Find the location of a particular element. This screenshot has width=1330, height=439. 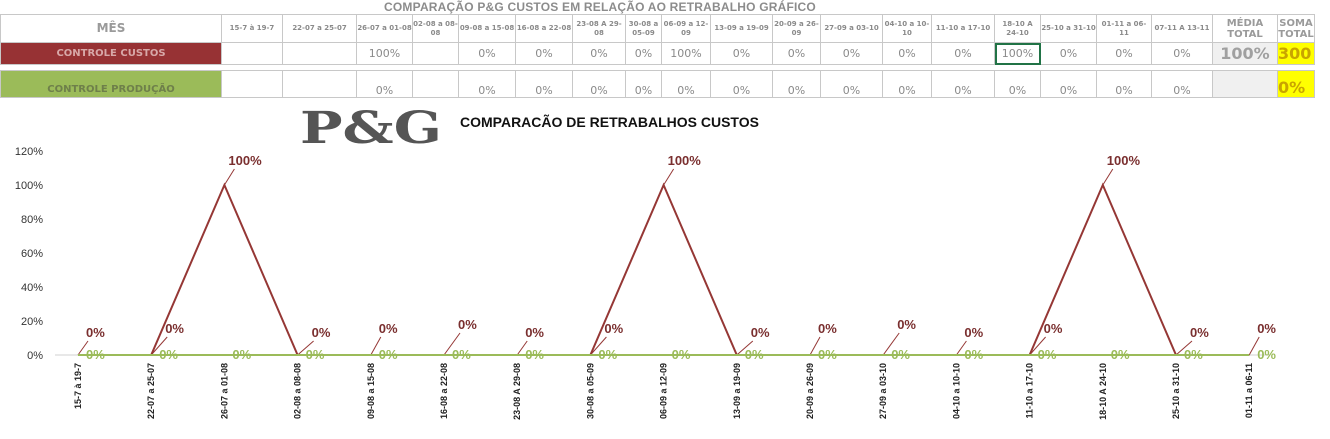

period-header: 27-09 a 03-10 is located at coordinates (851, 28).